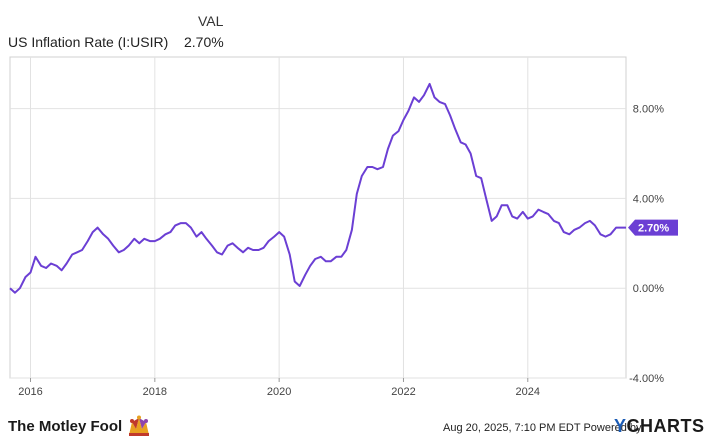 The image size is (720, 441). Describe the element at coordinates (155, 392) in the screenshot. I see `x-tick-label-2018: 2018` at that location.